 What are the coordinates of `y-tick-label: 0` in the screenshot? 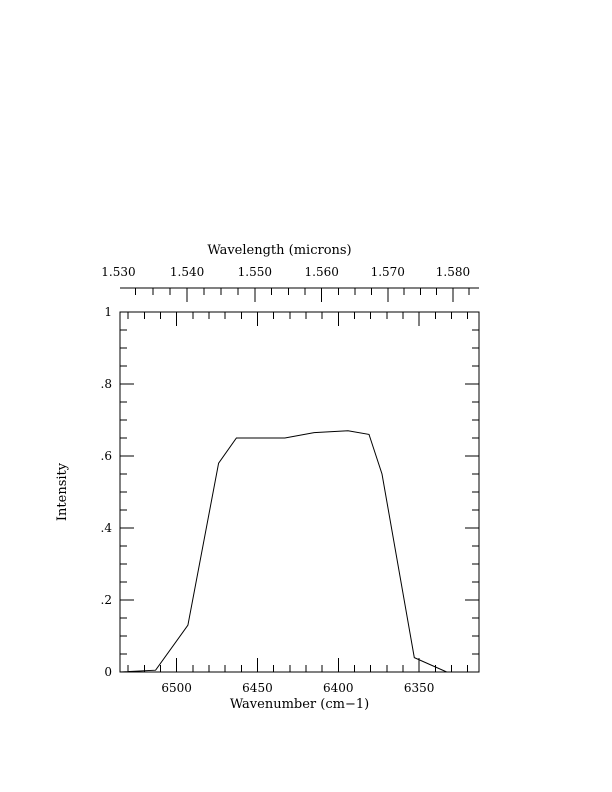 It's located at (108, 672).